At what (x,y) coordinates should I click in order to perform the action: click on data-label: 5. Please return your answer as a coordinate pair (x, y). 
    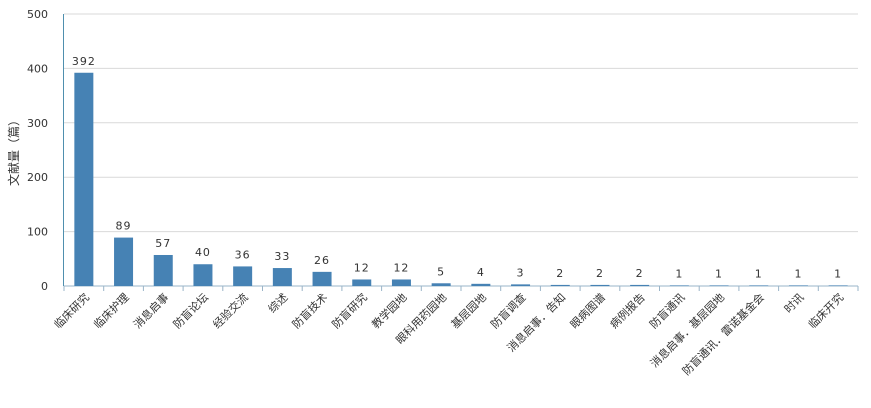
    Looking at the image, I should click on (441, 271).